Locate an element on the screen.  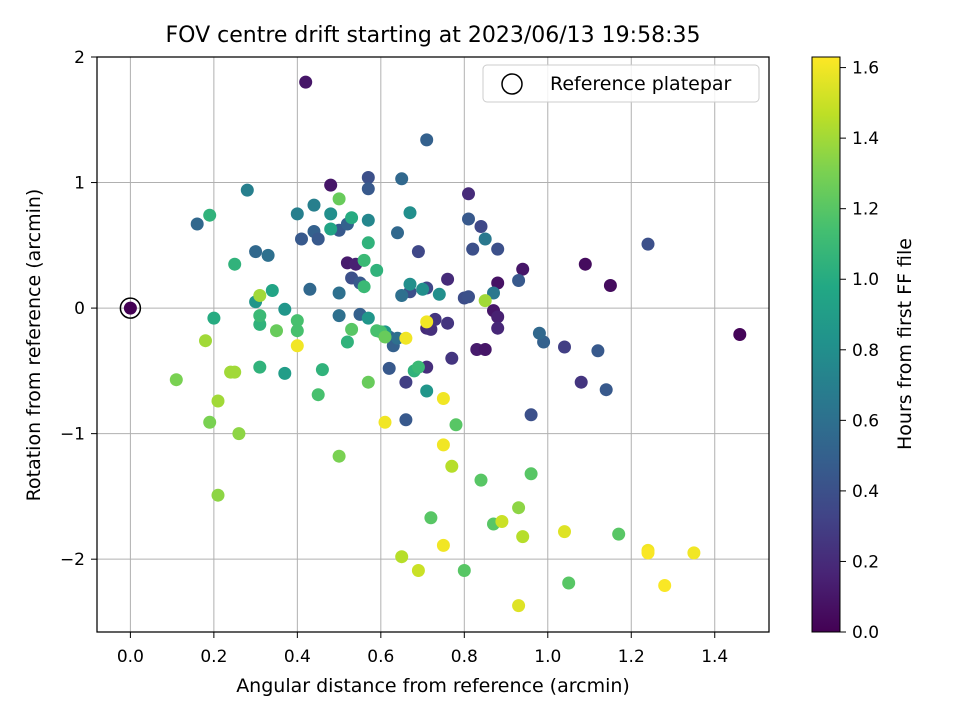
y-tick-label: −2 is located at coordinates (72, 560).